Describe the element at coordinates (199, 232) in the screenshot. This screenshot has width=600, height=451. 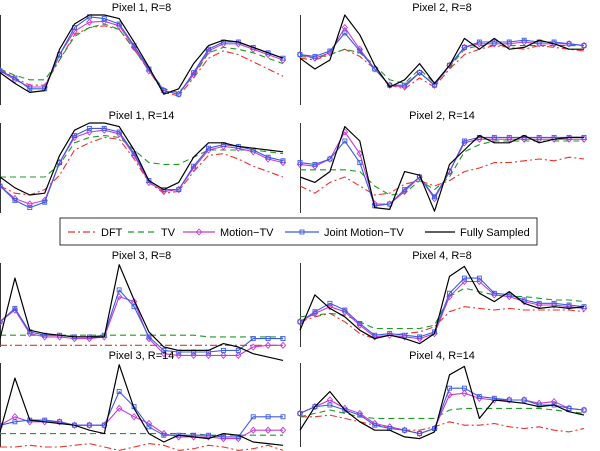
I see `legend-marker-diamond` at that location.